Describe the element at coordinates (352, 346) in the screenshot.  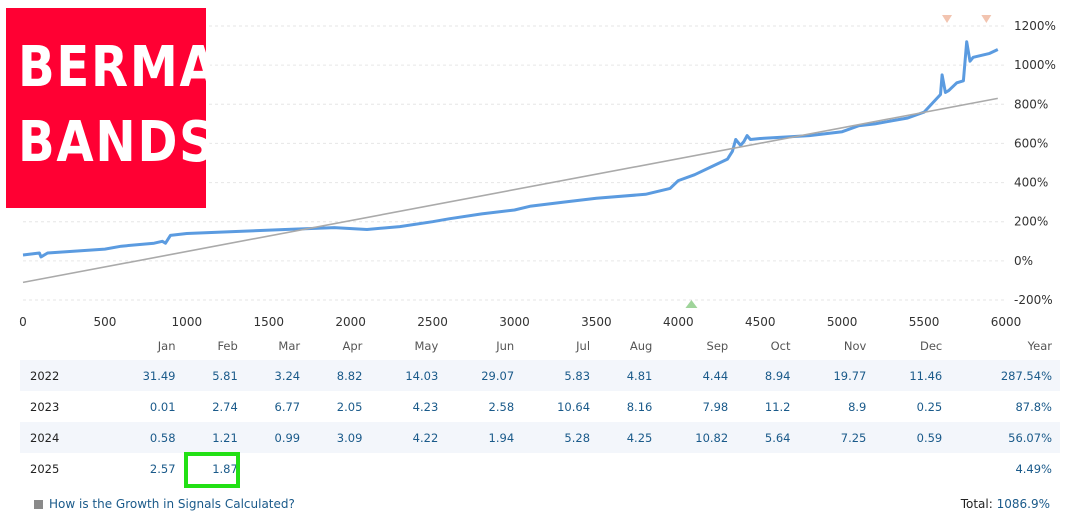
I see `header-apr: Apr` at that location.